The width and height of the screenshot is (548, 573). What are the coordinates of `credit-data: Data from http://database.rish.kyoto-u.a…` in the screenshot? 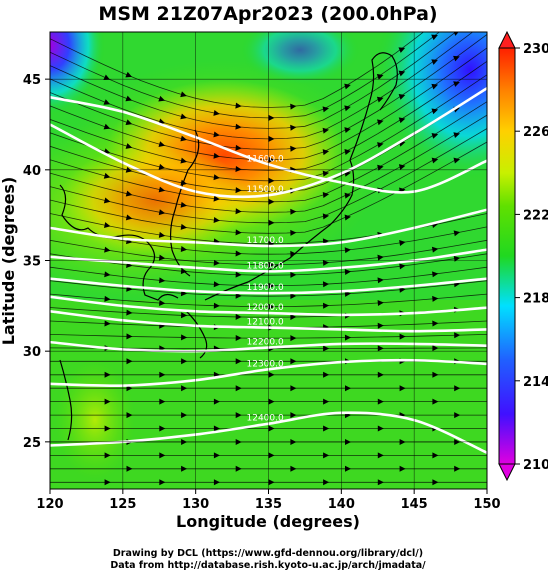 It's located at (268, 565).